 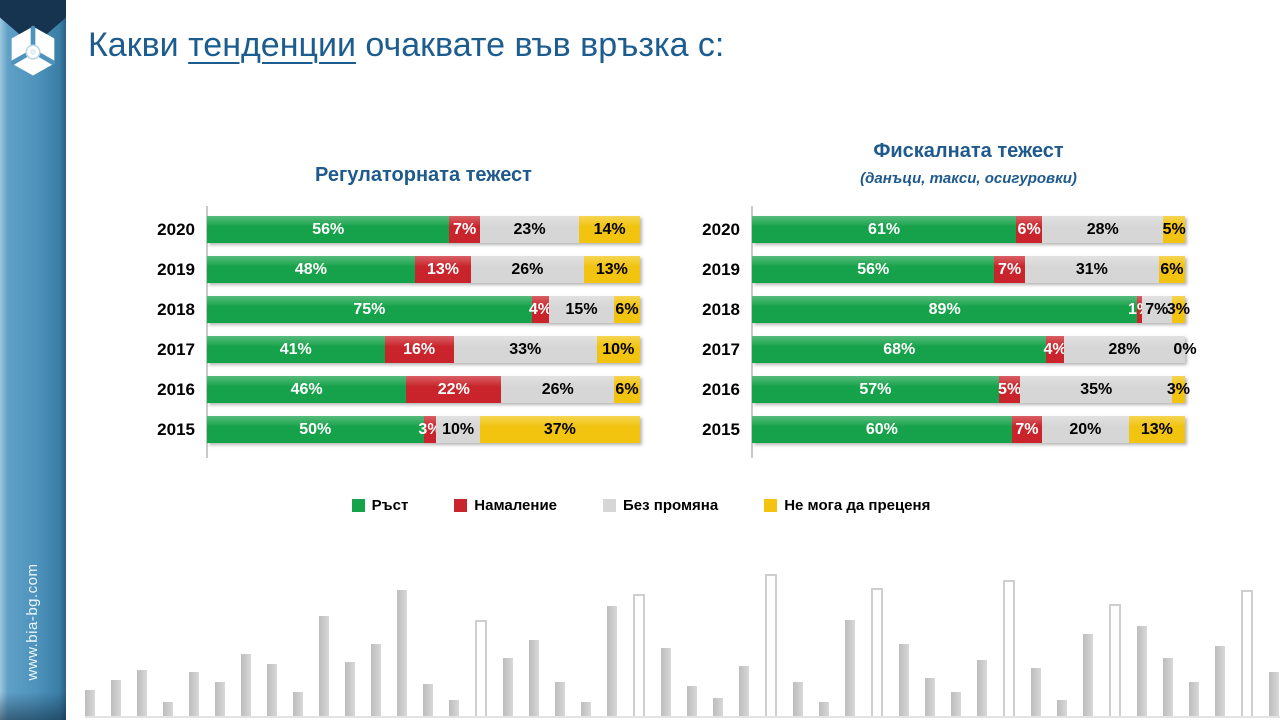 I want to click on category-label: 2017, so click(x=176, y=349).